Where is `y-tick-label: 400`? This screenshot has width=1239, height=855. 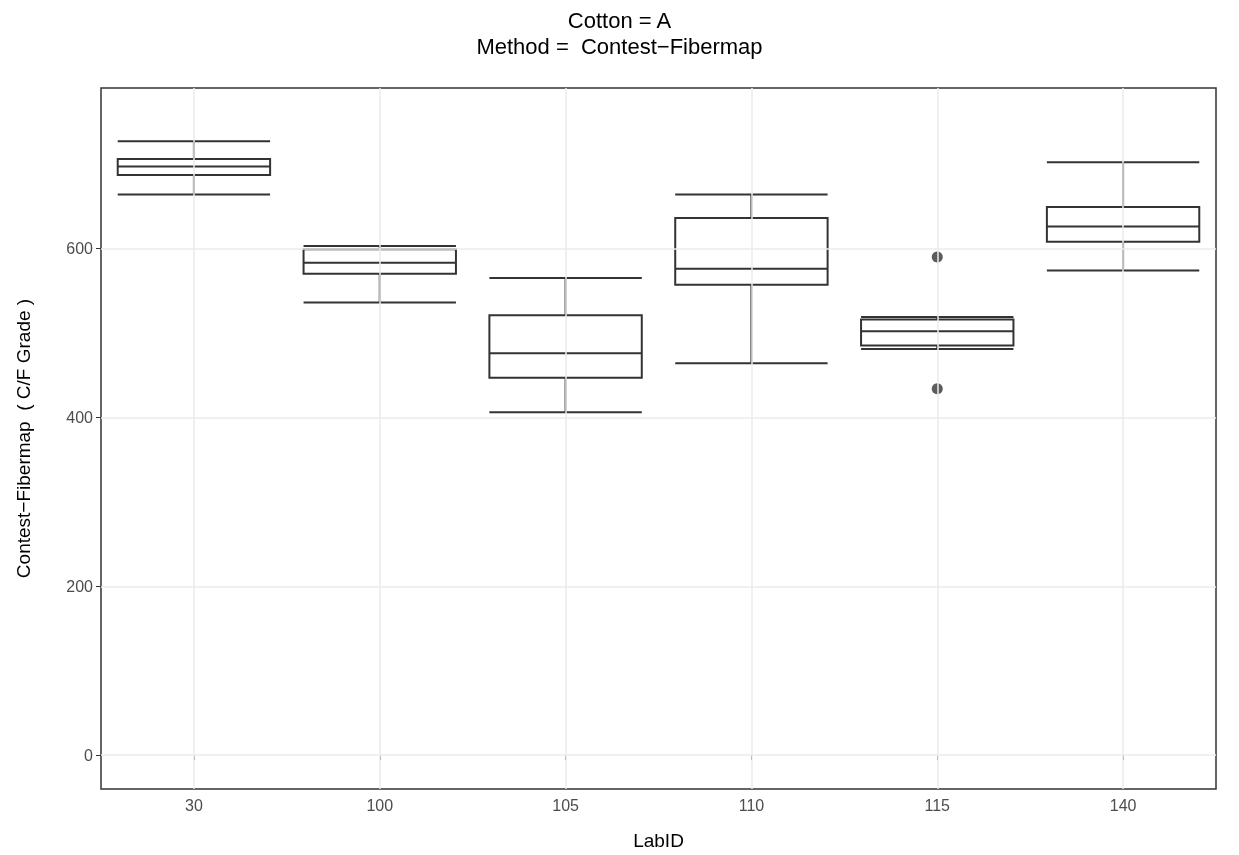
y-tick-label: 400 is located at coordinates (80, 417).